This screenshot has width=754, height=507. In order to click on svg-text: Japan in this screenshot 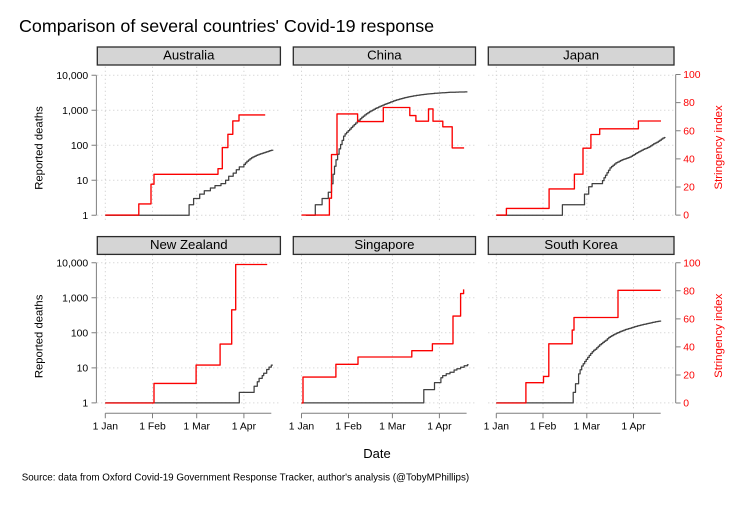, I will do `click(581, 54)`.